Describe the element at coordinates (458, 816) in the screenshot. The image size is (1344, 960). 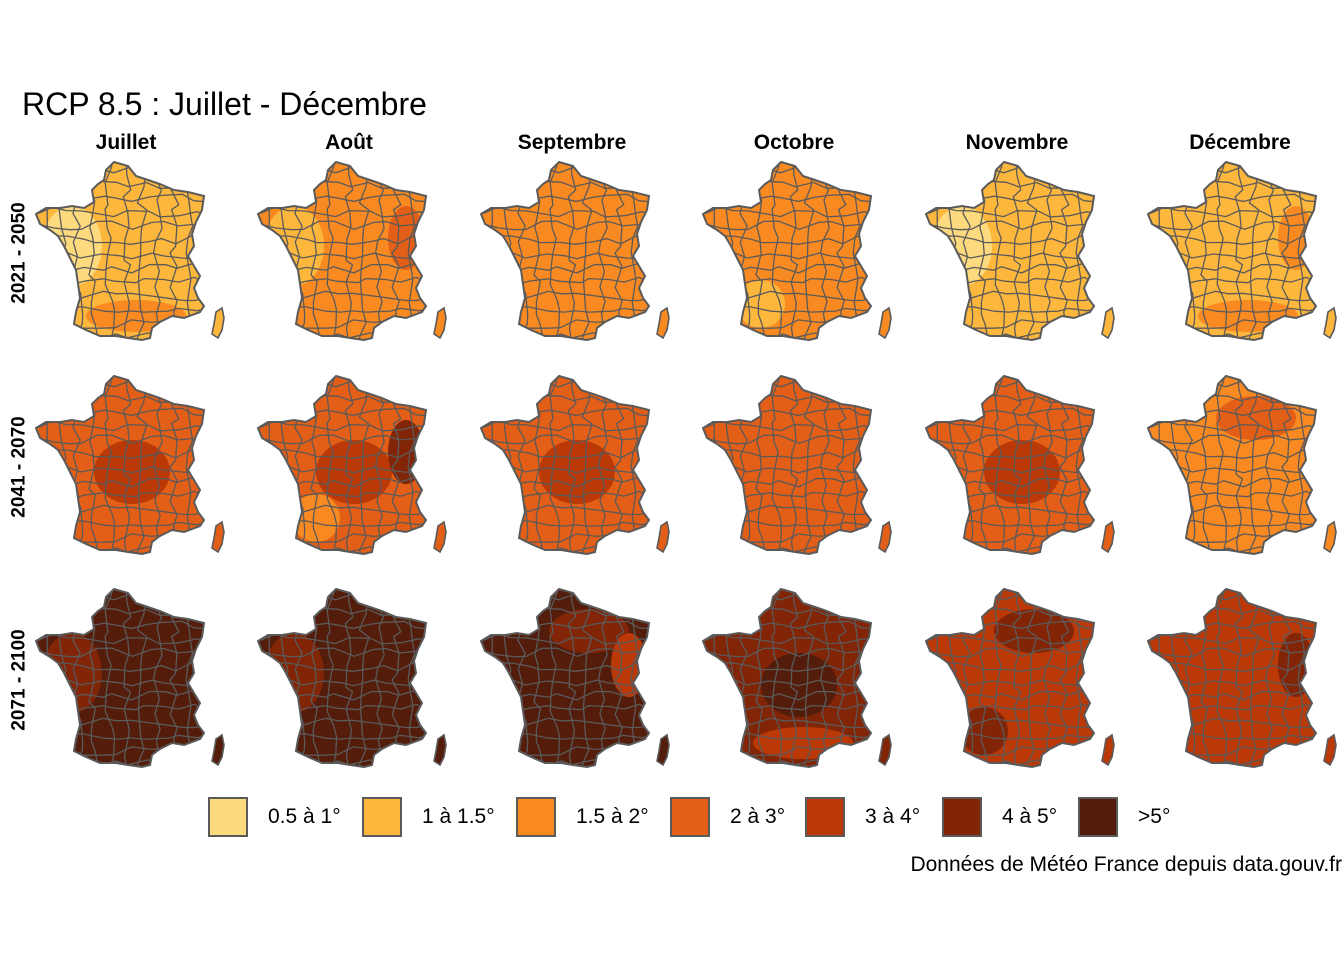
I see `legend-label: 1 à 1.5°` at that location.